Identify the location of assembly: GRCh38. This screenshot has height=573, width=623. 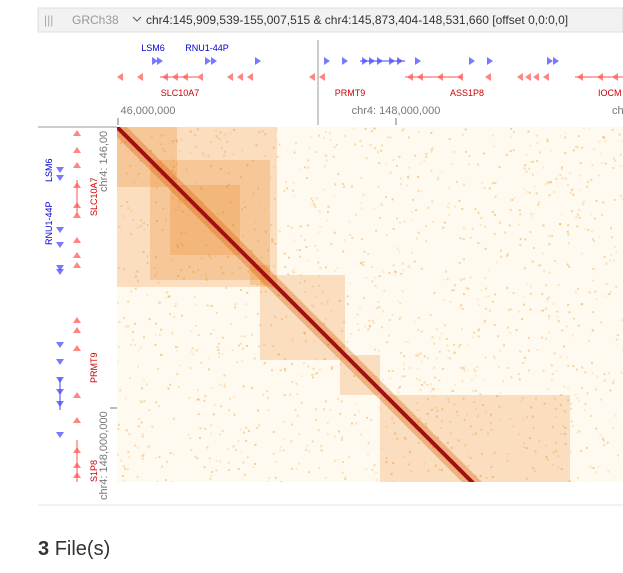
(95, 20).